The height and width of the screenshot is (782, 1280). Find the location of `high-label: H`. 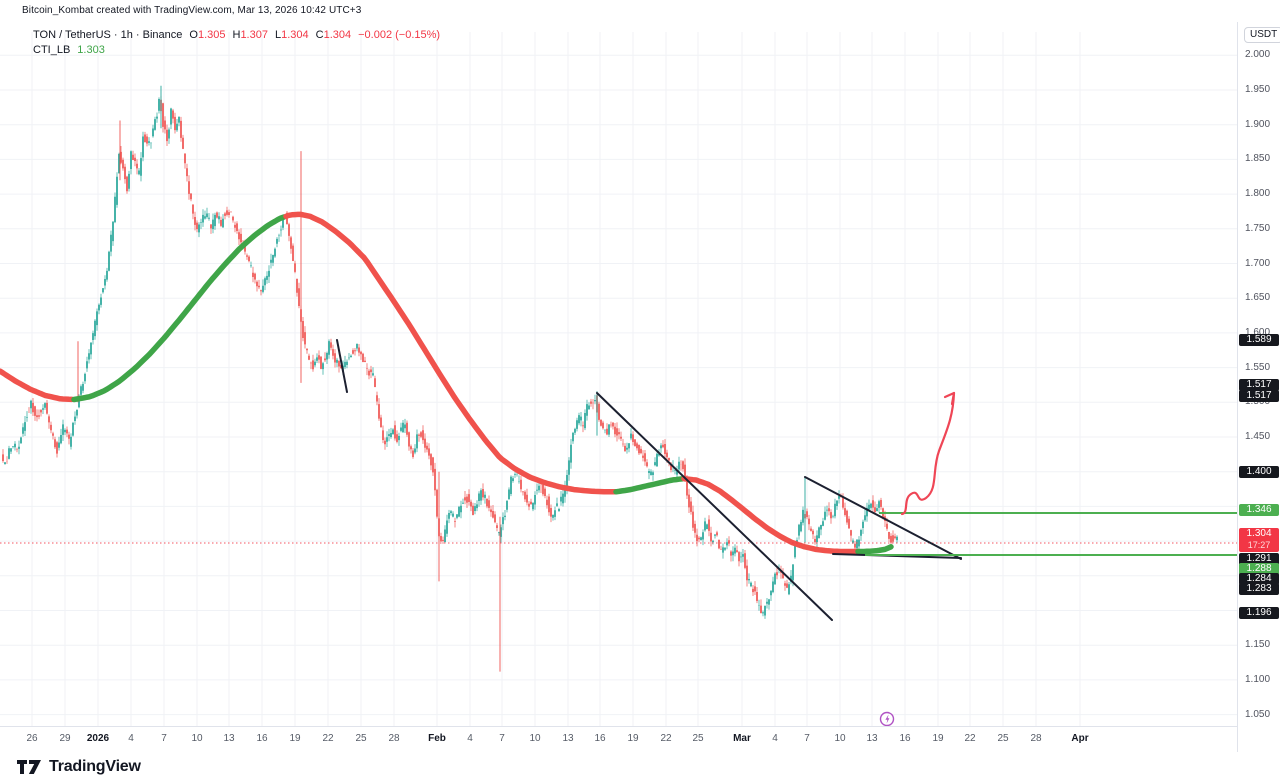

high-label: H is located at coordinates (236, 35).